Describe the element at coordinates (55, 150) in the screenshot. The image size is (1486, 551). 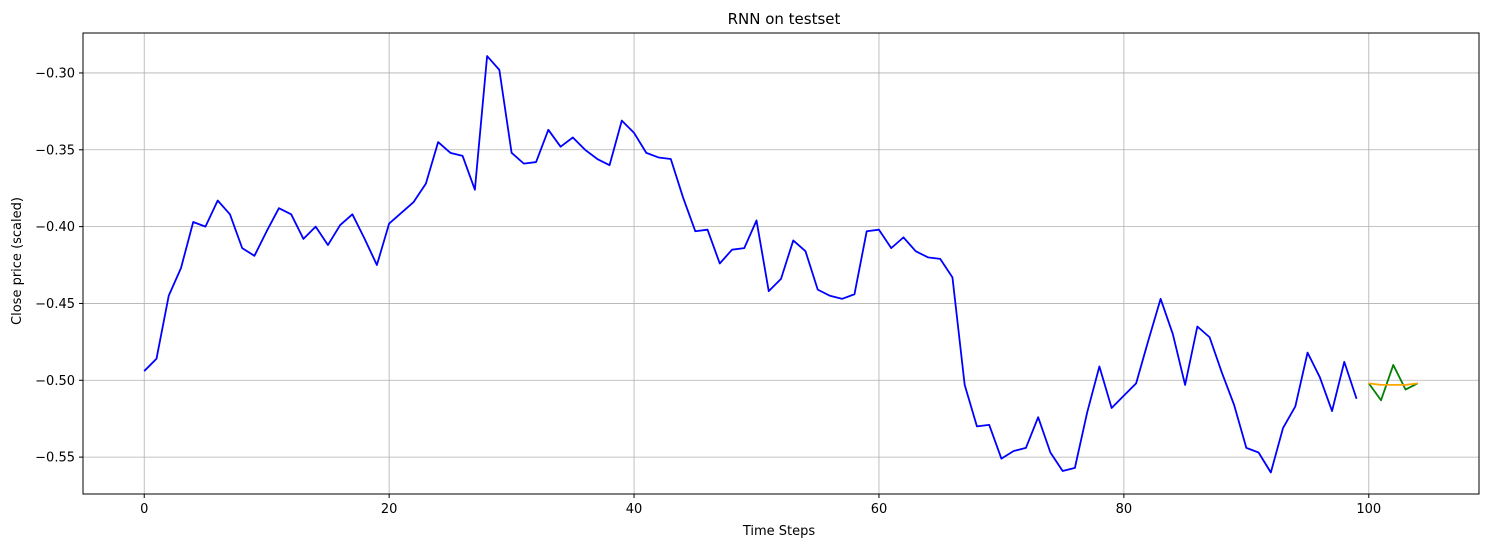
I see `y-tick-label: −0.35` at that location.